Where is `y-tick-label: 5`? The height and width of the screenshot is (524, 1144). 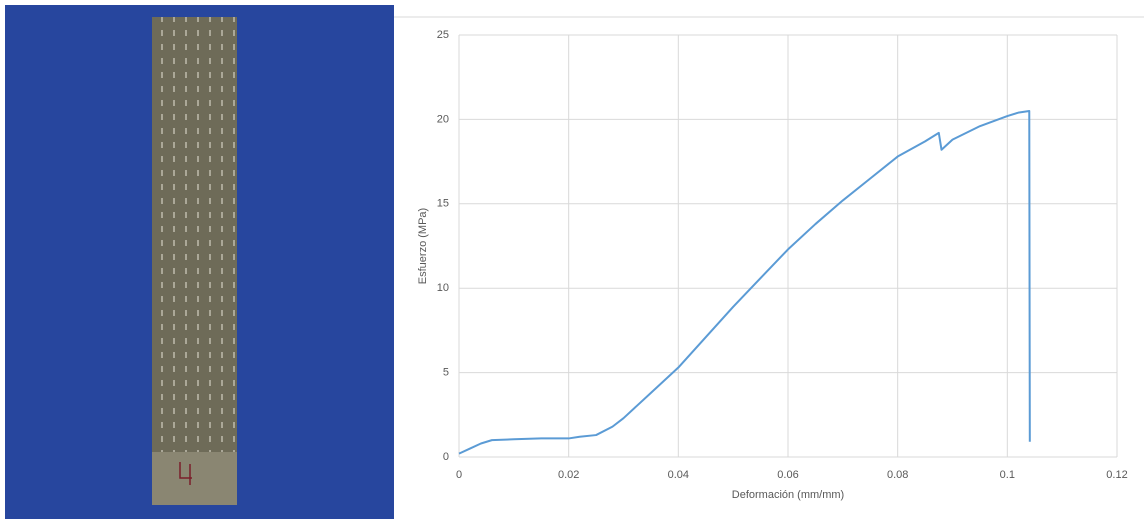 y-tick-label: 5 is located at coordinates (446, 373).